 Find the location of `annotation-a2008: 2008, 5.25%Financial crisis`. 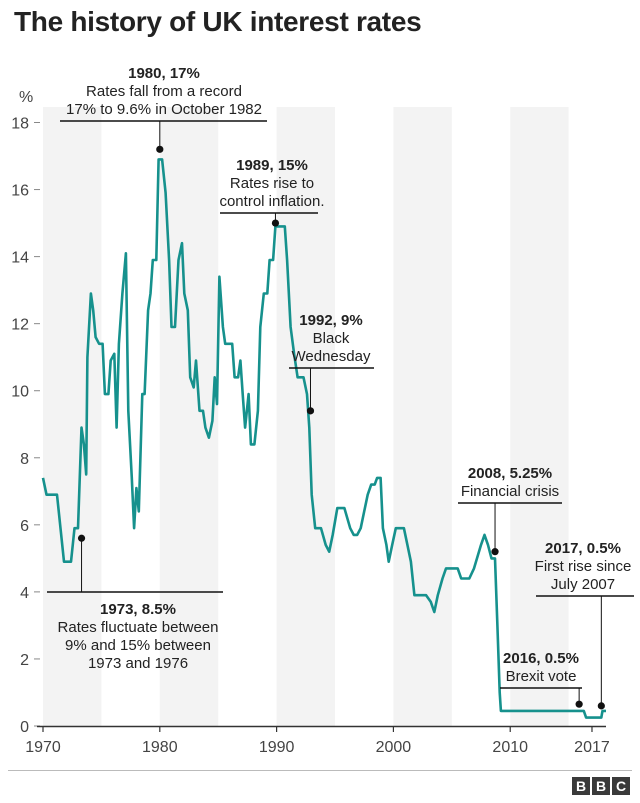

annotation-a2008: 2008, 5.25%Financial crisis is located at coordinates (510, 510).